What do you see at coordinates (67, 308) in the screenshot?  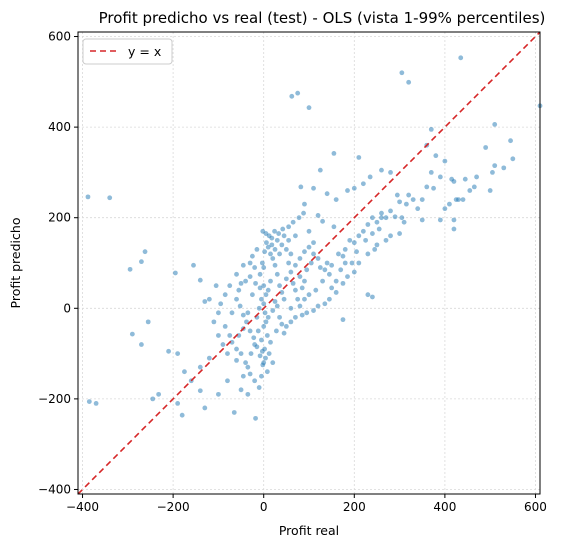 I see `y-tick-label: 0` at bounding box center [67, 308].